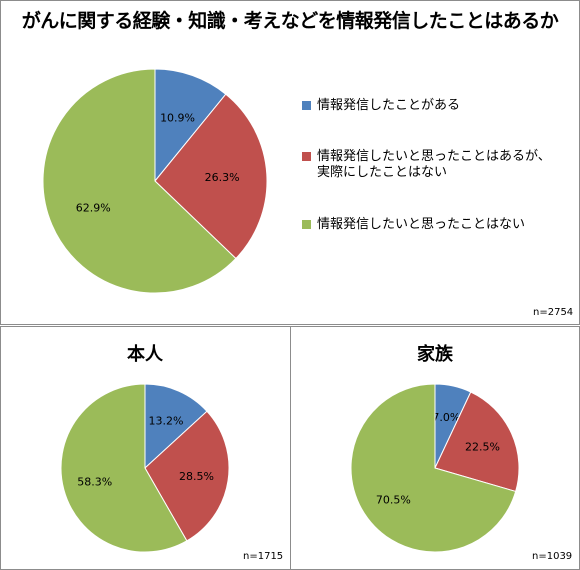  What do you see at coordinates (145, 354) in the screenshot?
I see `self-chart-title: 本人` at bounding box center [145, 354].